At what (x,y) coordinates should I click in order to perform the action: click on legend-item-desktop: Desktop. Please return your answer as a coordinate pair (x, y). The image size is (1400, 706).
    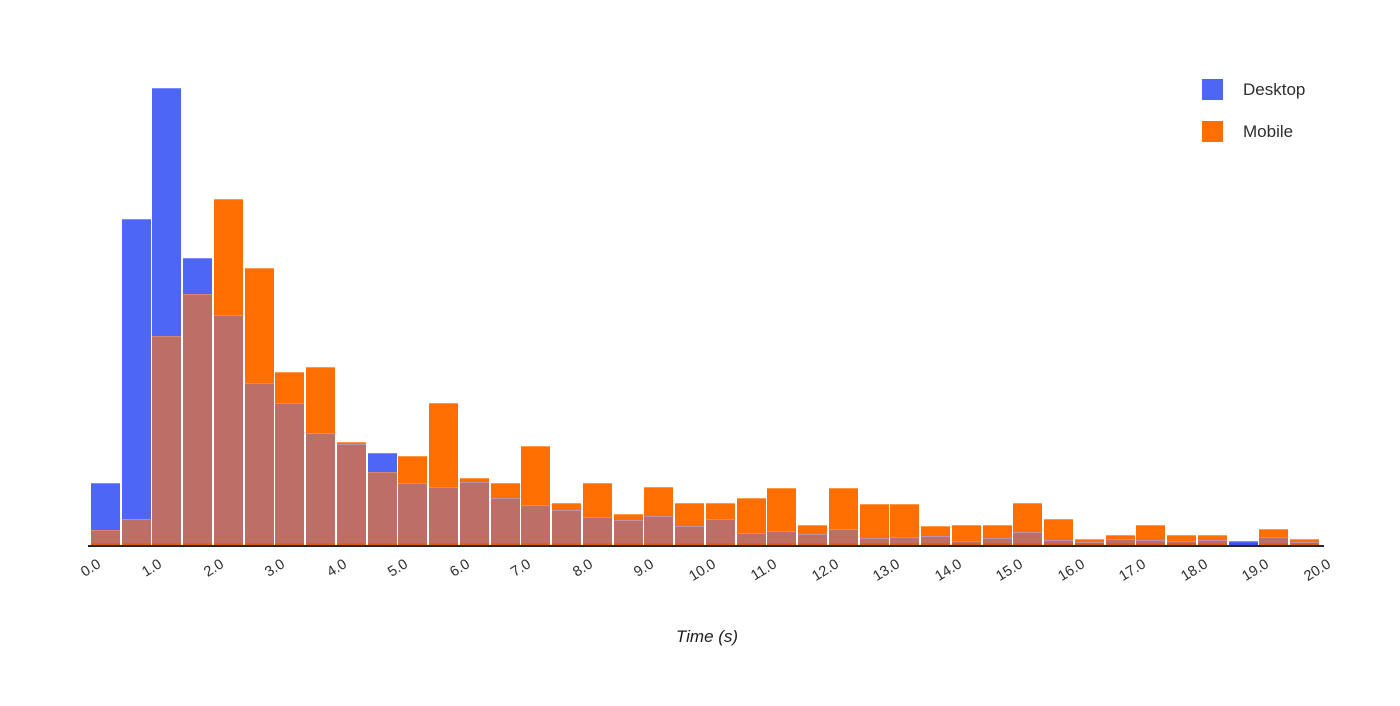
    Looking at the image, I should click on (1253, 89).